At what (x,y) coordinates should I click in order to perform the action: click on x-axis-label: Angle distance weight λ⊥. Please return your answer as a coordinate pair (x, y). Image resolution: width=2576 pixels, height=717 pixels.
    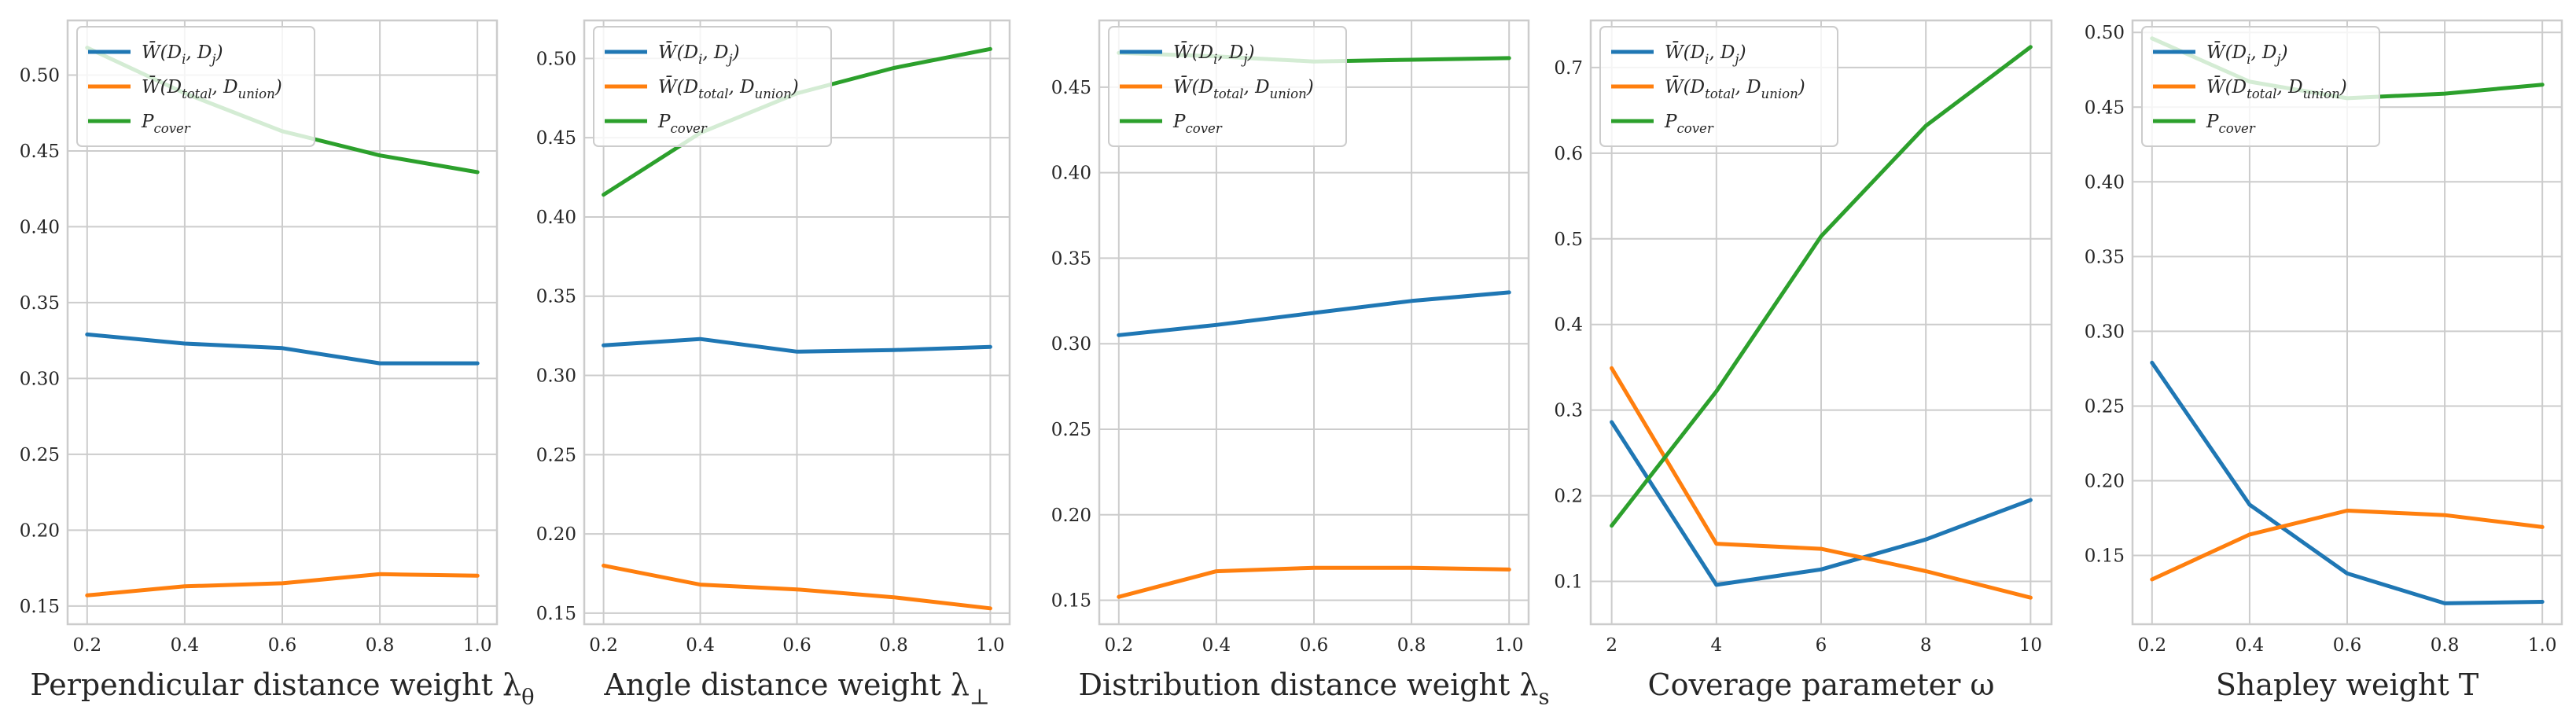
    Looking at the image, I should click on (796, 688).